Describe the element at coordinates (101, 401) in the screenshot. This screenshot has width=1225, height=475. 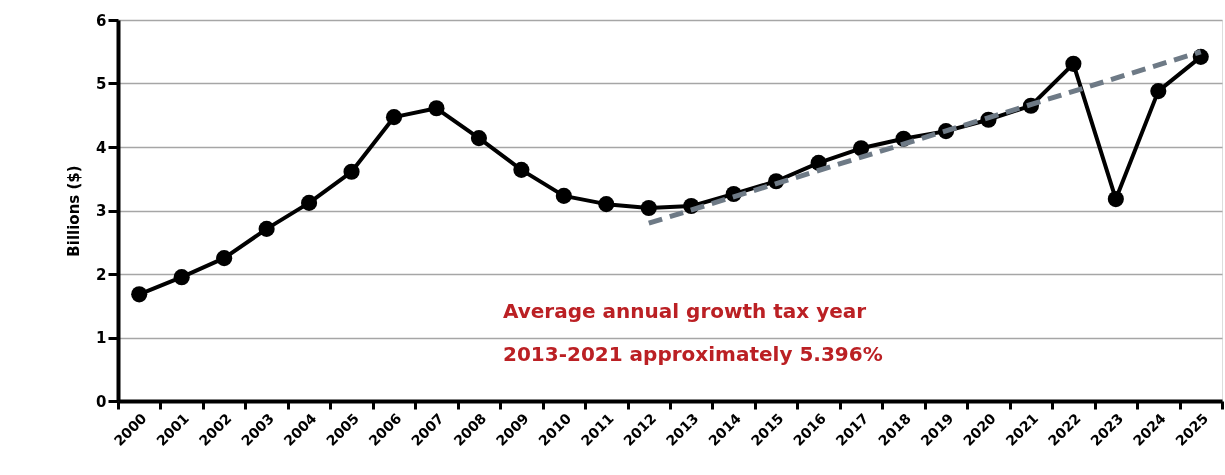
I see `y-tick-label: 0` at that location.